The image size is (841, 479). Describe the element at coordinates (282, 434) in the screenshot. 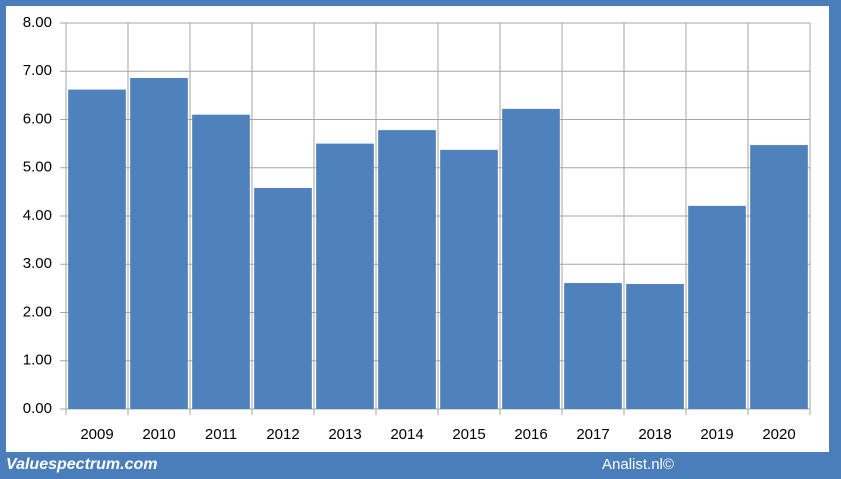

I see `x-tick-label: 2012` at that location.